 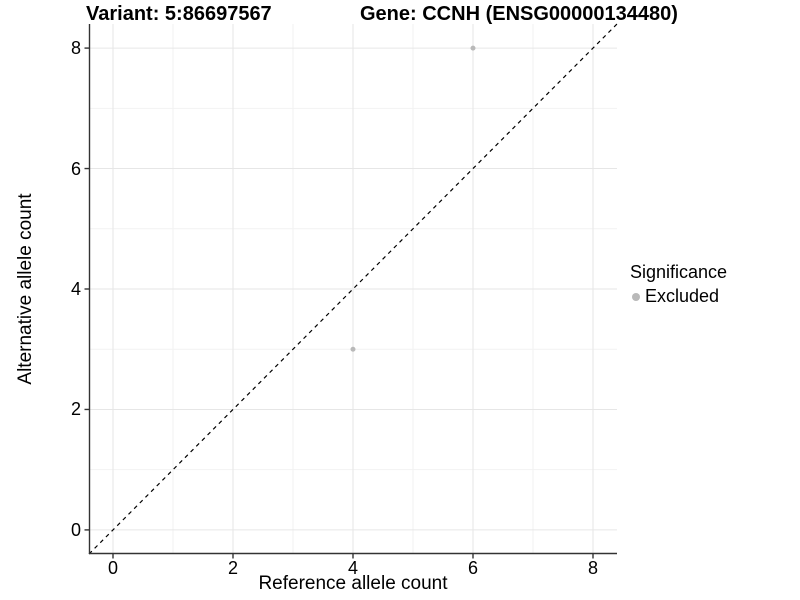 I want to click on legend-key-dot-icon, so click(x=636, y=296).